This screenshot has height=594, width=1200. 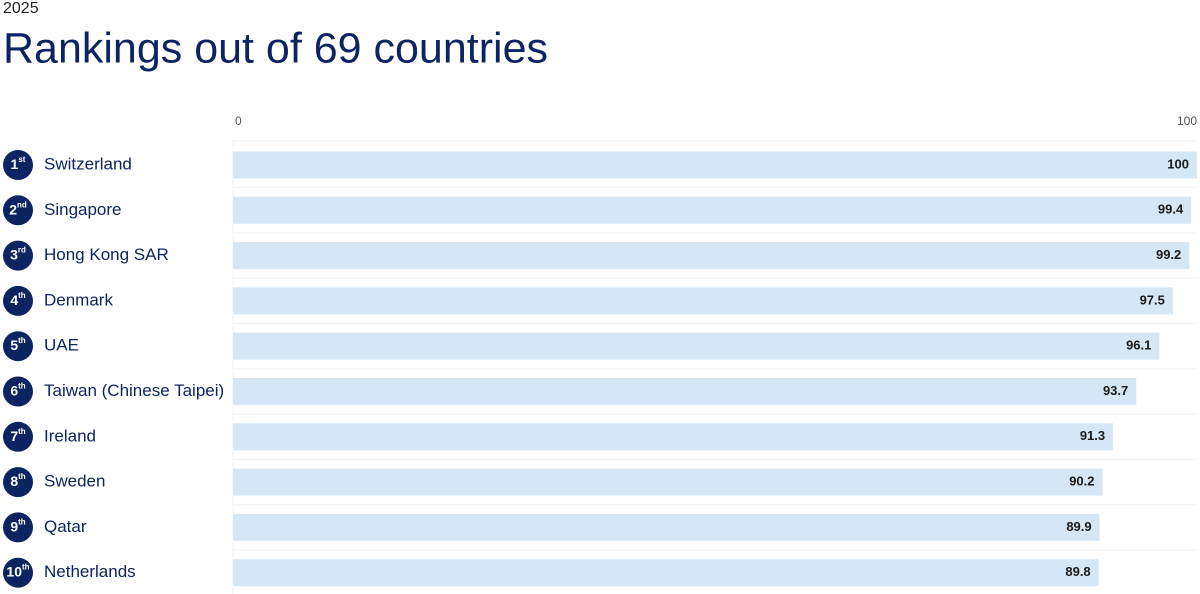 I want to click on rank-label: 2nd, so click(x=18, y=208).